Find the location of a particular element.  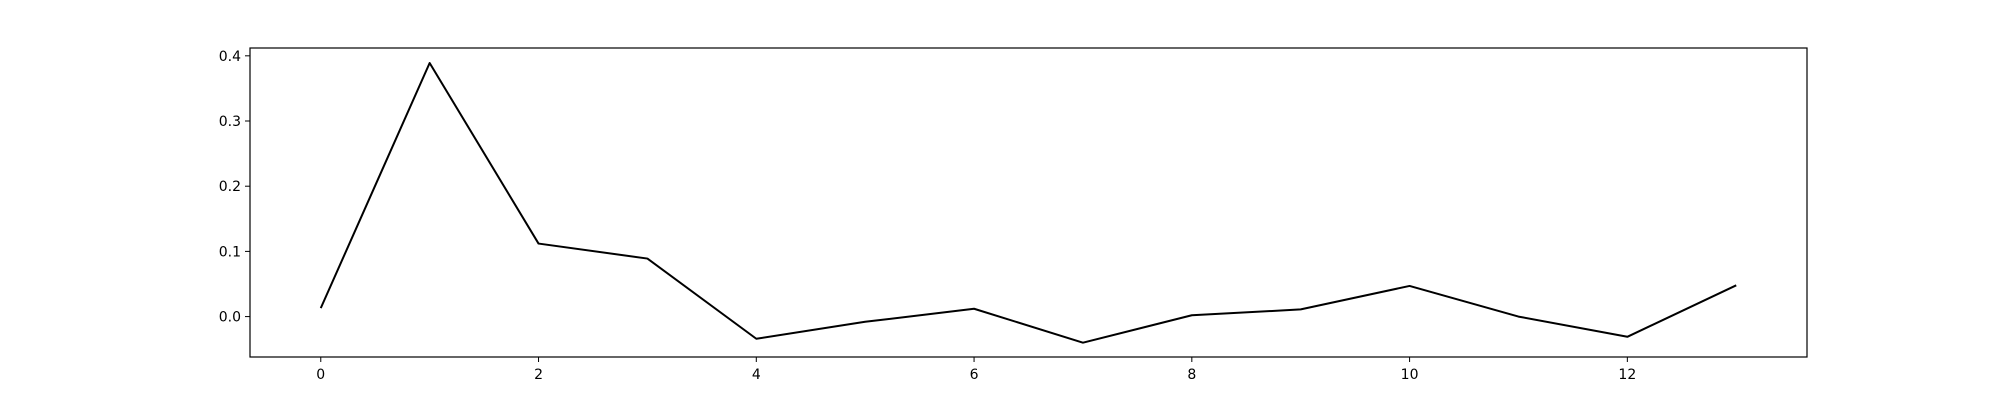

x-tick-label: 4 is located at coordinates (756, 375).